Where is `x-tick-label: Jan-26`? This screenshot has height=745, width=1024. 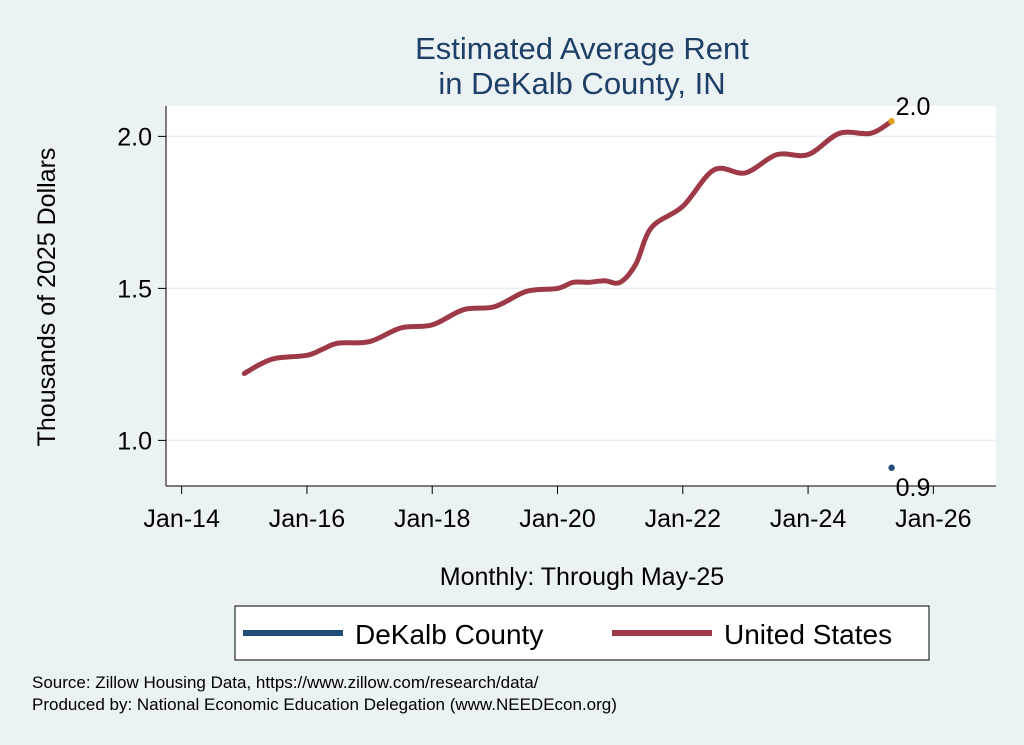
x-tick-label: Jan-26 is located at coordinates (933, 519).